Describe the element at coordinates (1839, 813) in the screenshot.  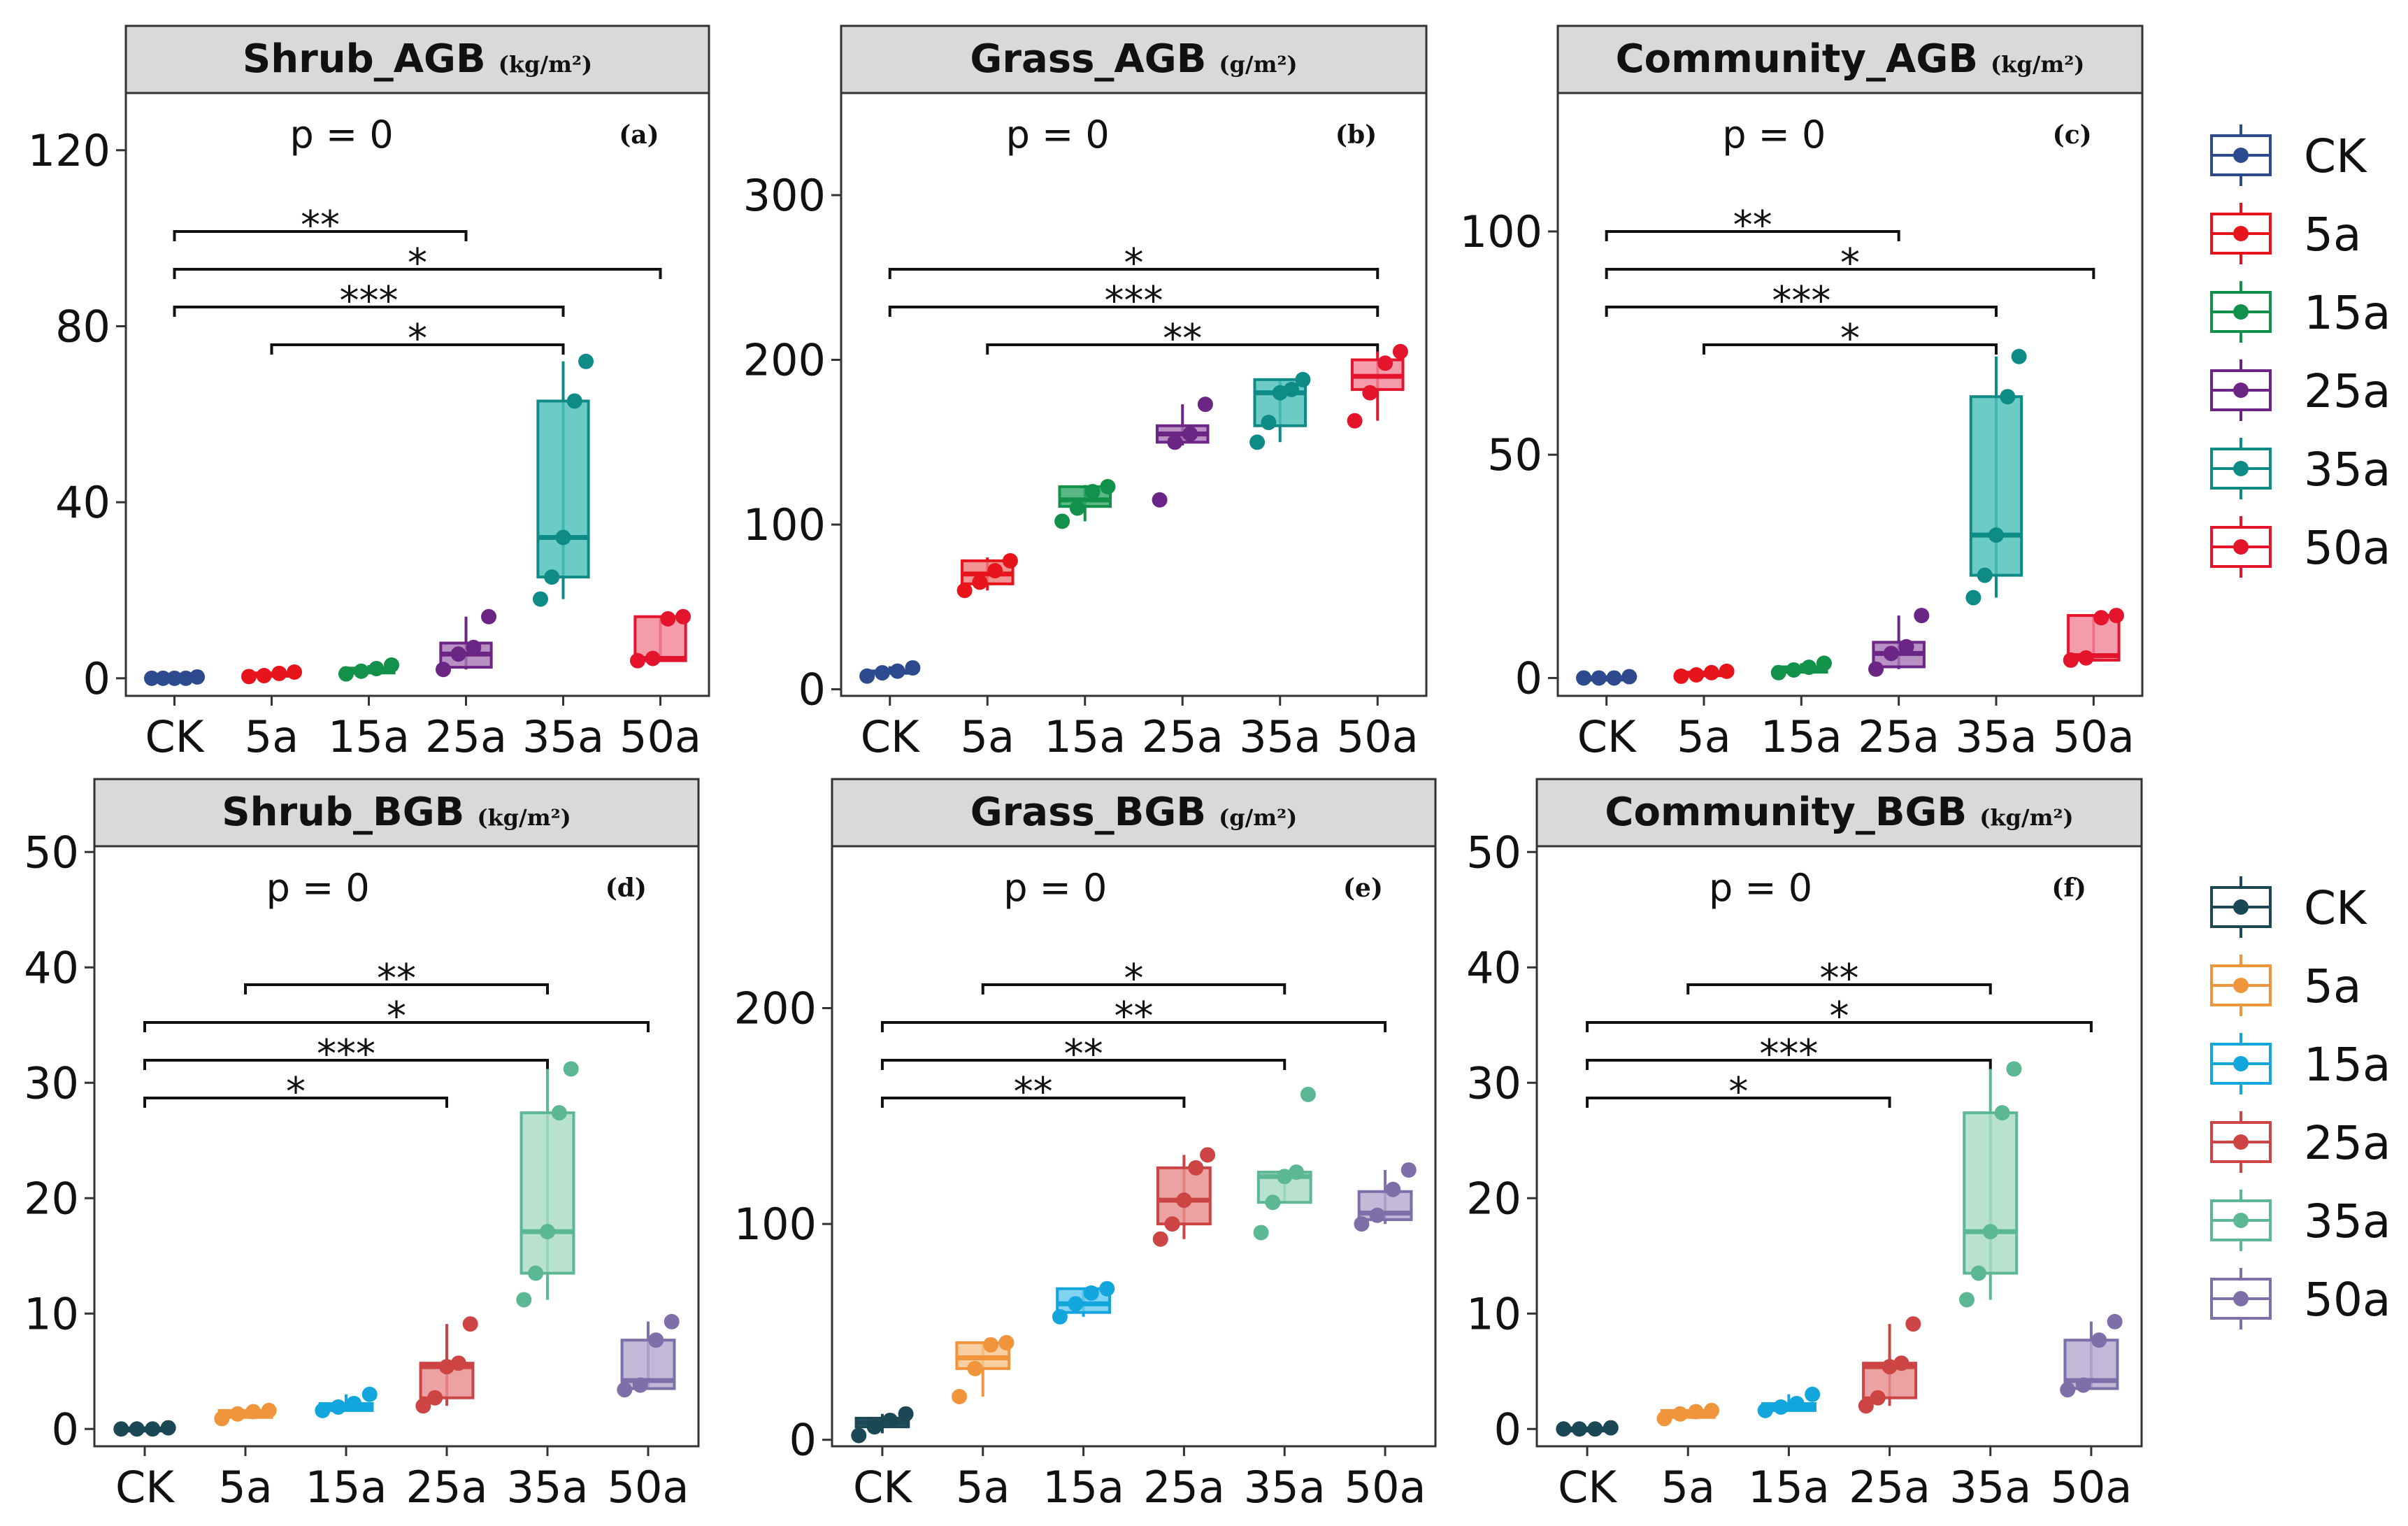
I see `panel-title-f: Community_BGB (kg/m²)` at that location.